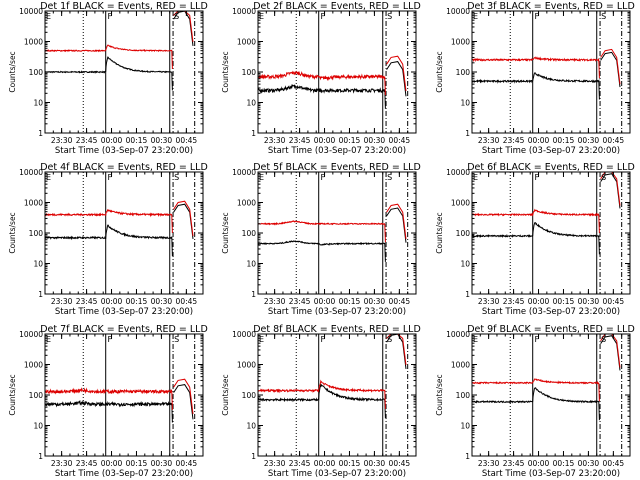 Image resolution: width=640 pixels, height=480 pixels. Describe the element at coordinates (551, 329) in the screenshot. I see `panel-title: Det 9f BLACK = Events, RED = LLD` at that location.